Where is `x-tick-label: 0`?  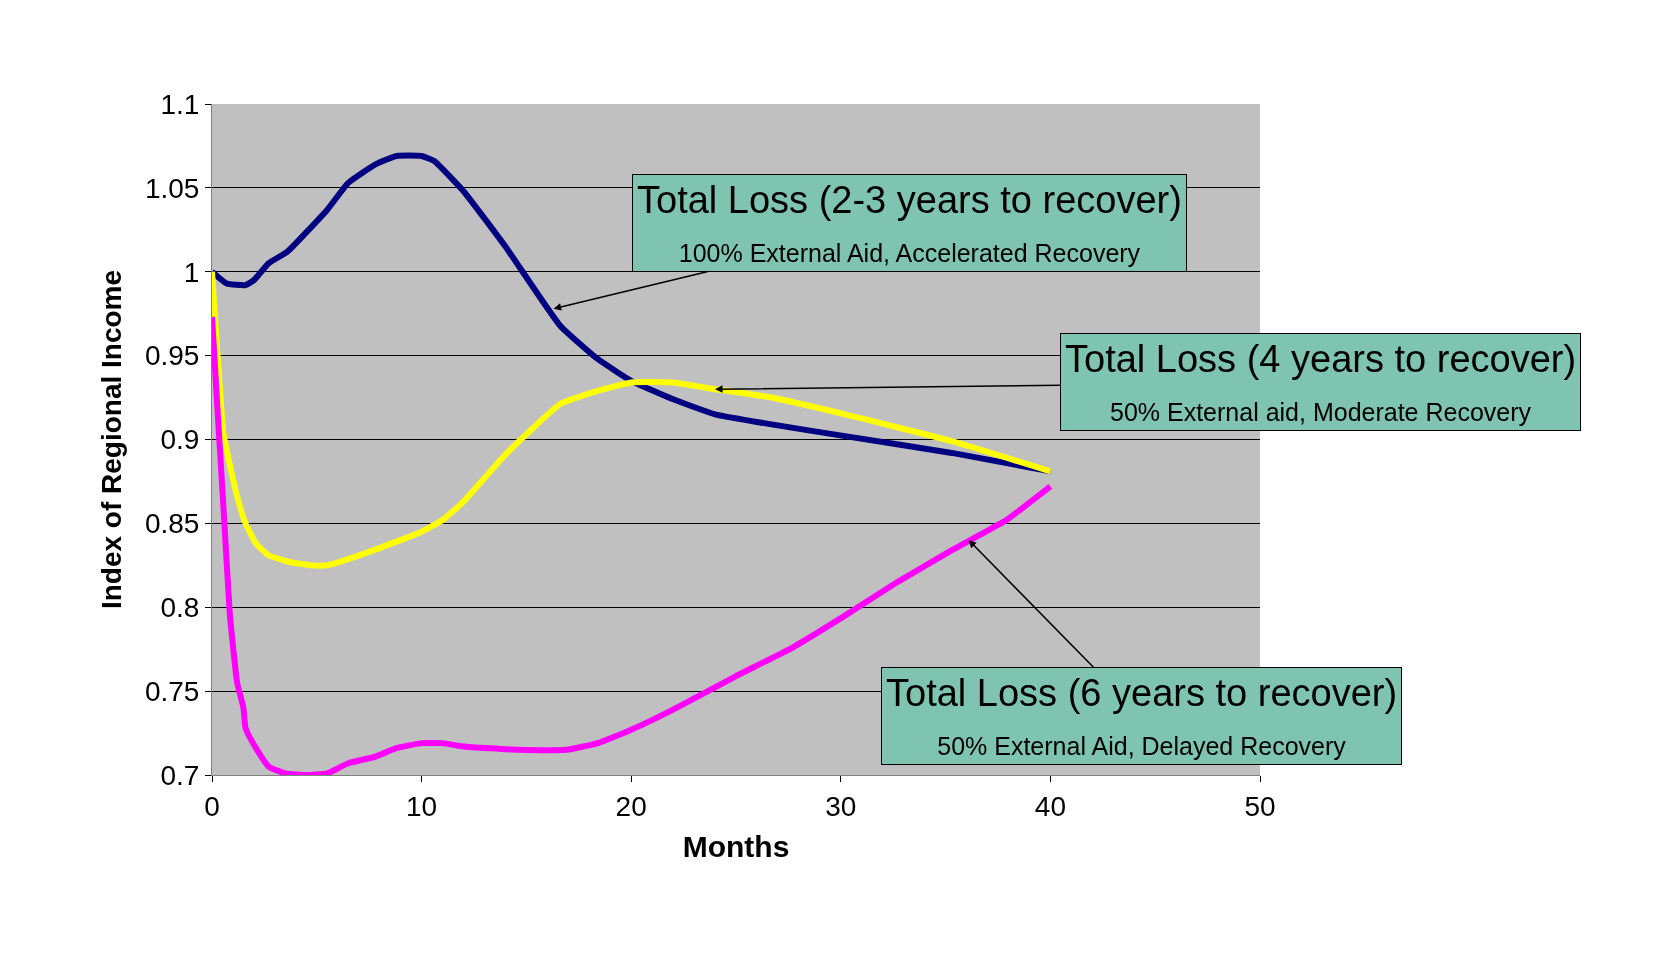 x-tick-label: 0 is located at coordinates (212, 806).